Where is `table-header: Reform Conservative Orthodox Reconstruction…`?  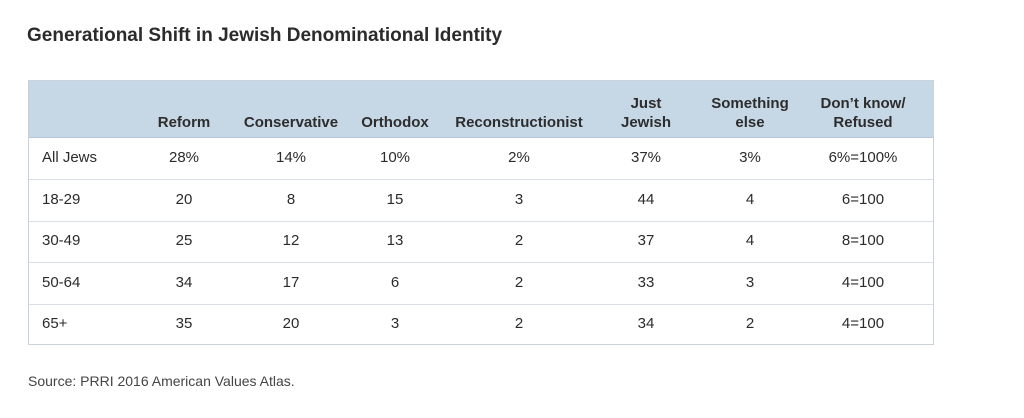
table-header: Reform Conservative Orthodox Reconstruction… is located at coordinates (481, 109).